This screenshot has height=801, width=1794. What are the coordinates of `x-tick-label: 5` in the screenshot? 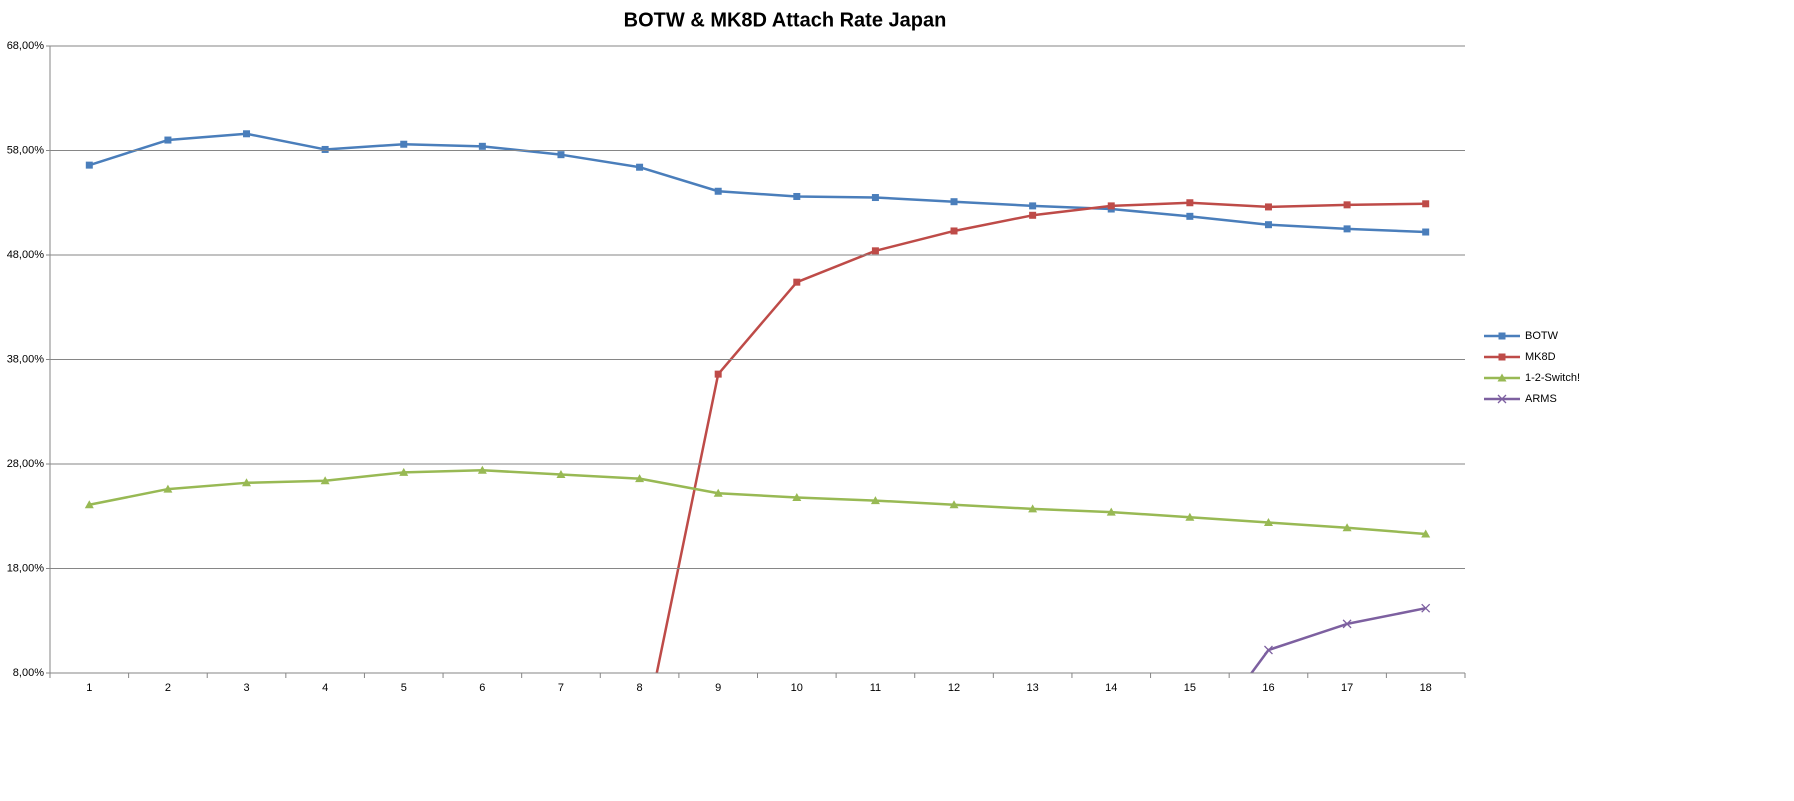 It's located at (404, 688).